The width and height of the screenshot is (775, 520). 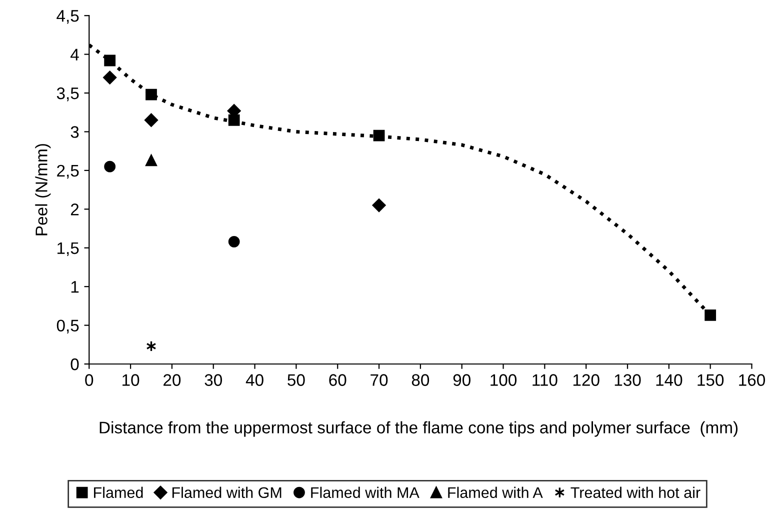 I want to click on x-tick-label: 20, so click(x=172, y=380).